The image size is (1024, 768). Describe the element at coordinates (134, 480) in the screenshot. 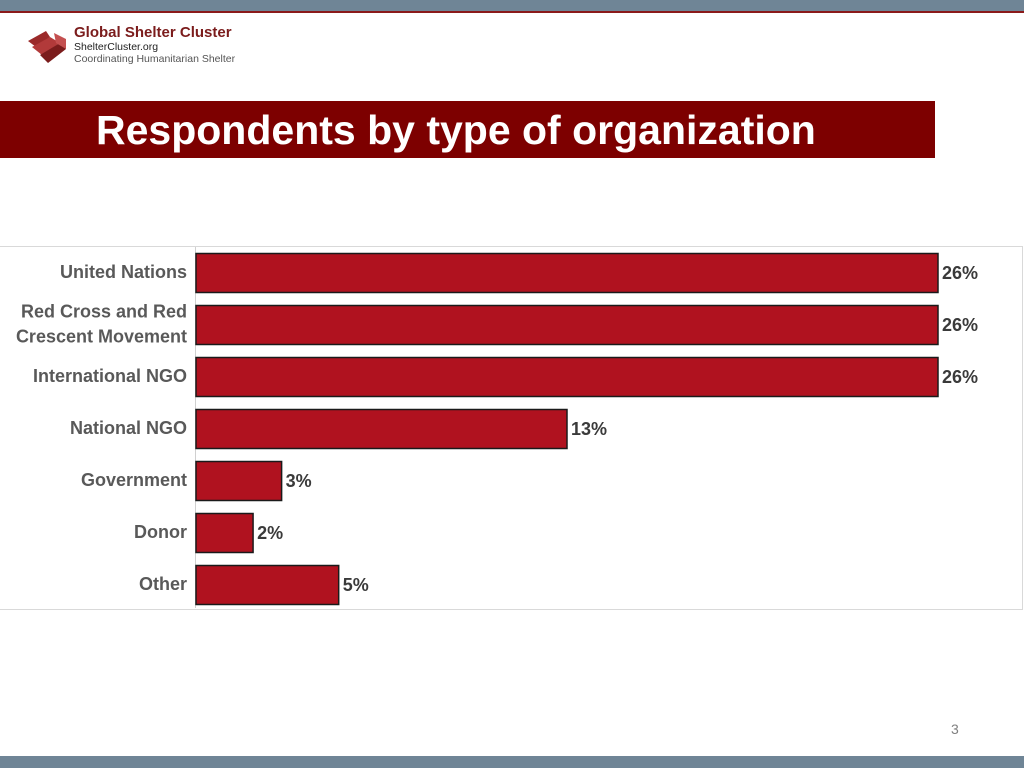

I see `category-label-4: Government` at that location.